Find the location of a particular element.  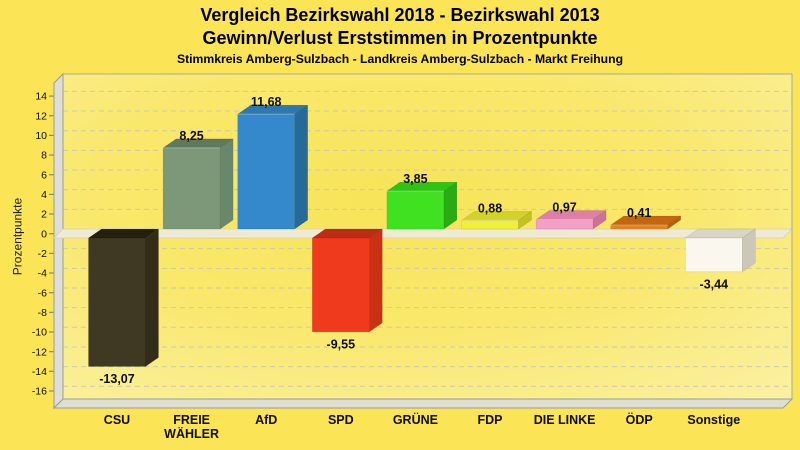

value-label: 0,88 is located at coordinates (490, 208).